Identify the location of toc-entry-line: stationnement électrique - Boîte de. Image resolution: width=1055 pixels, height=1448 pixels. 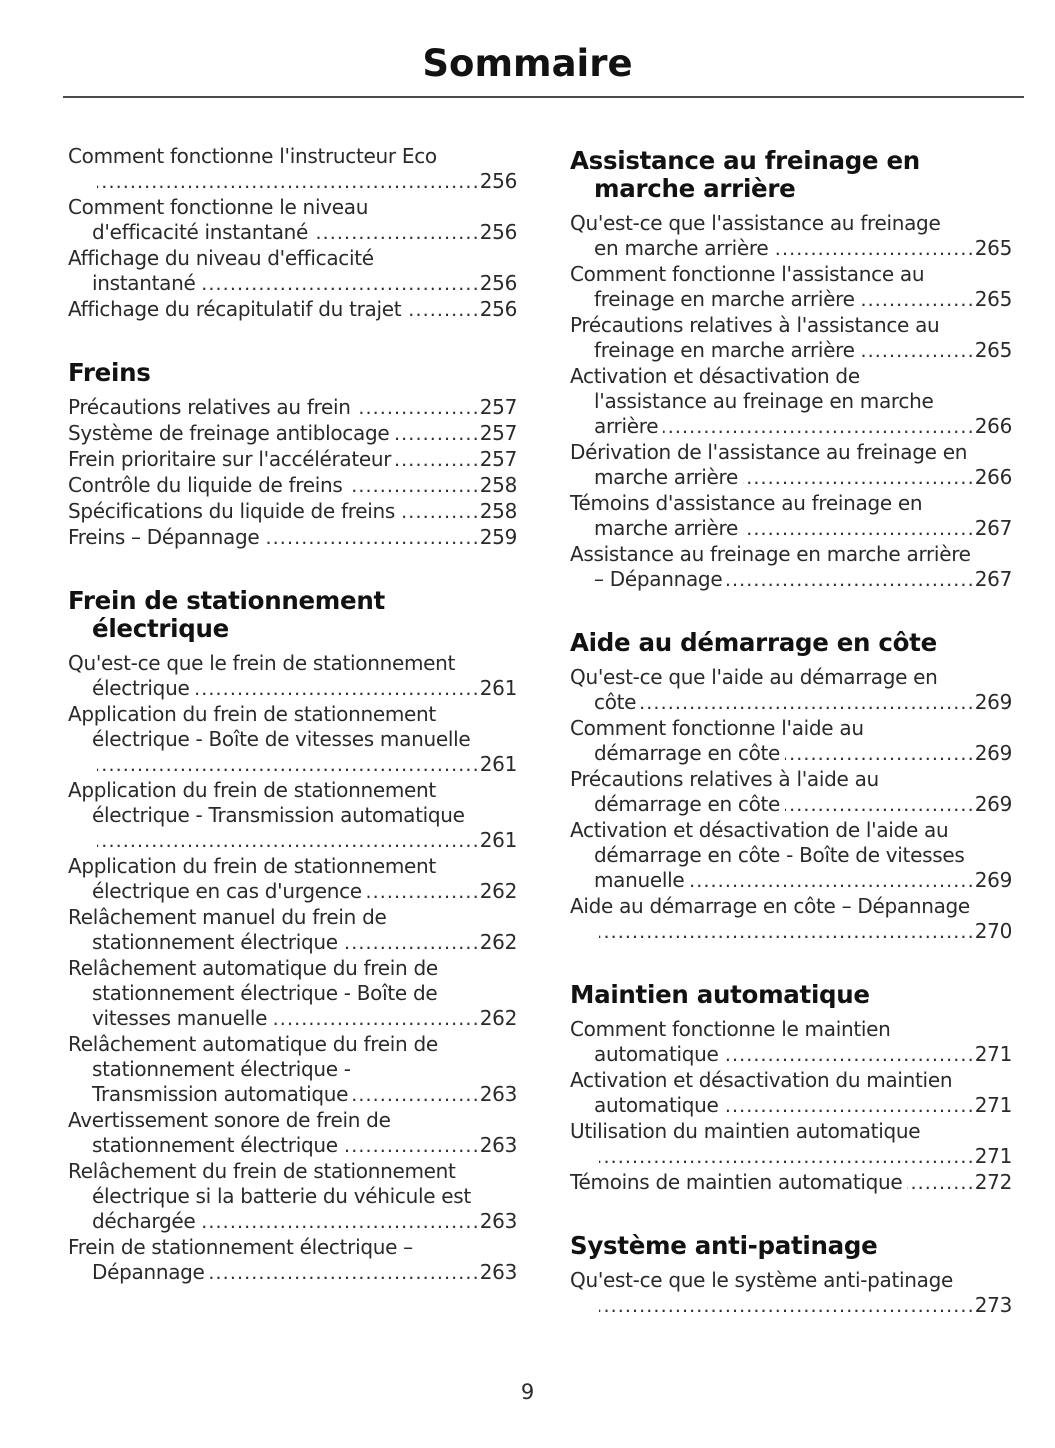
(265, 993).